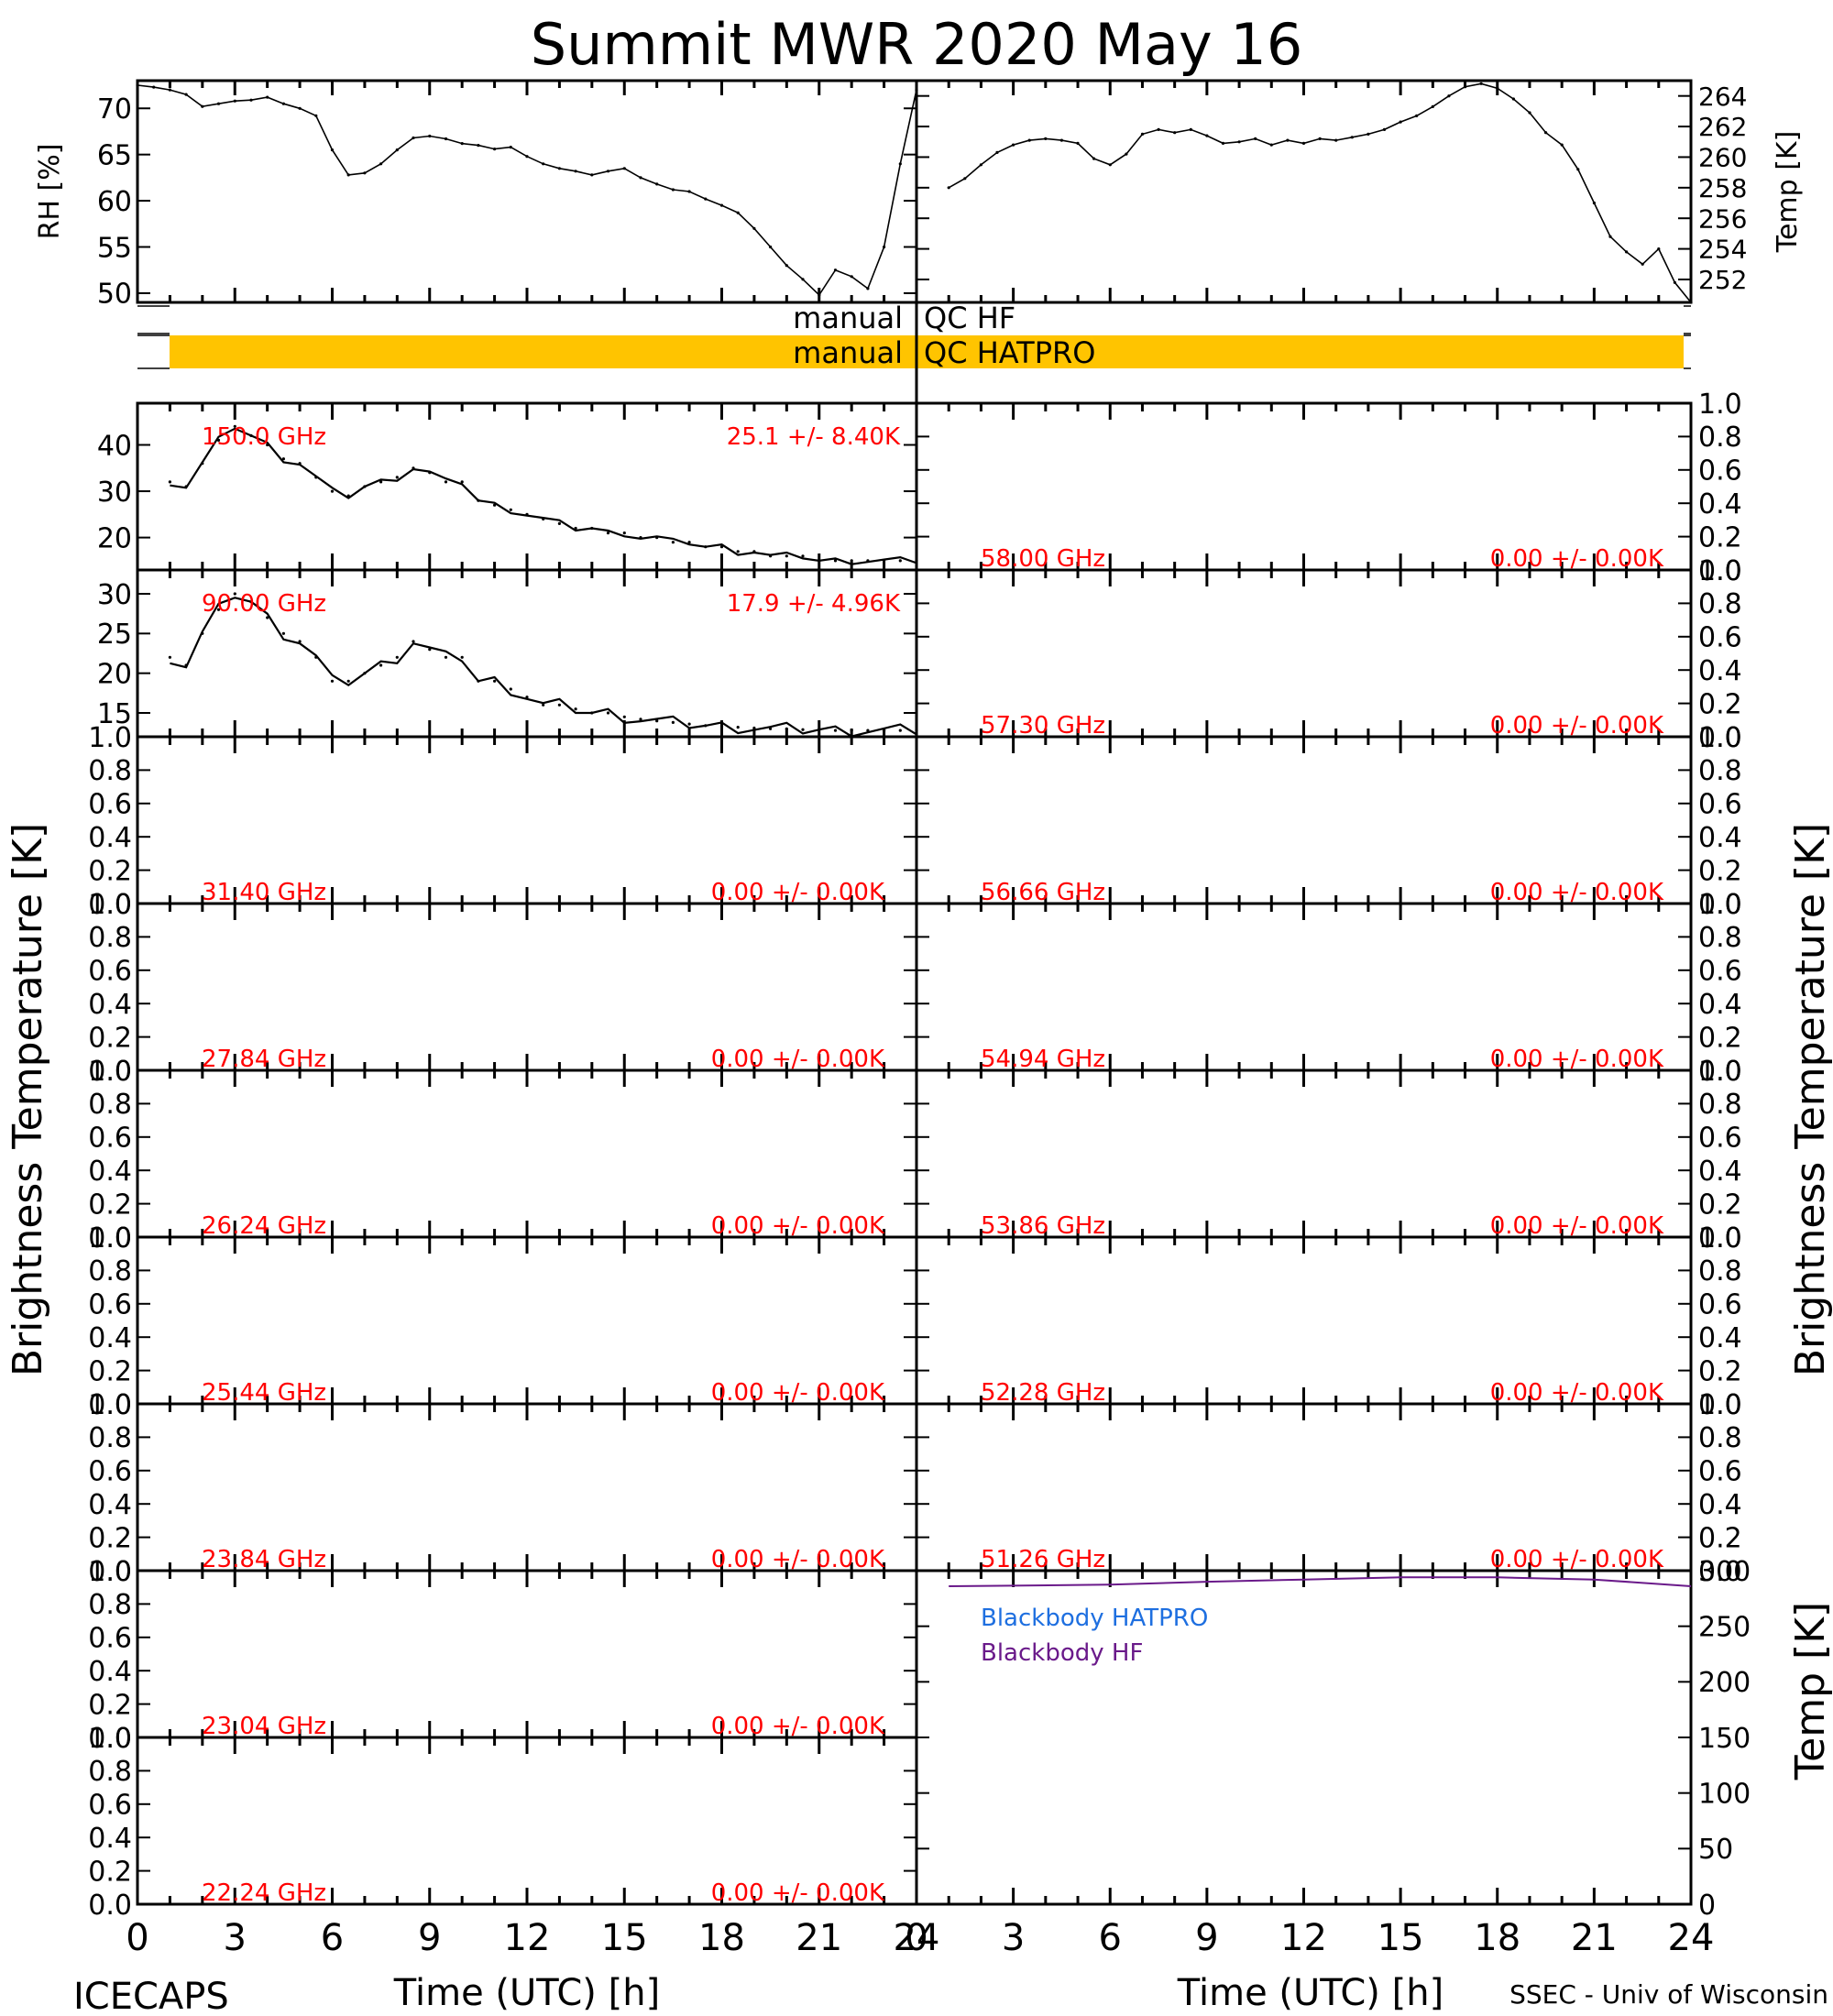  Describe the element at coordinates (114, 446) in the screenshot. I see `y-tick-label: 40` at that location.